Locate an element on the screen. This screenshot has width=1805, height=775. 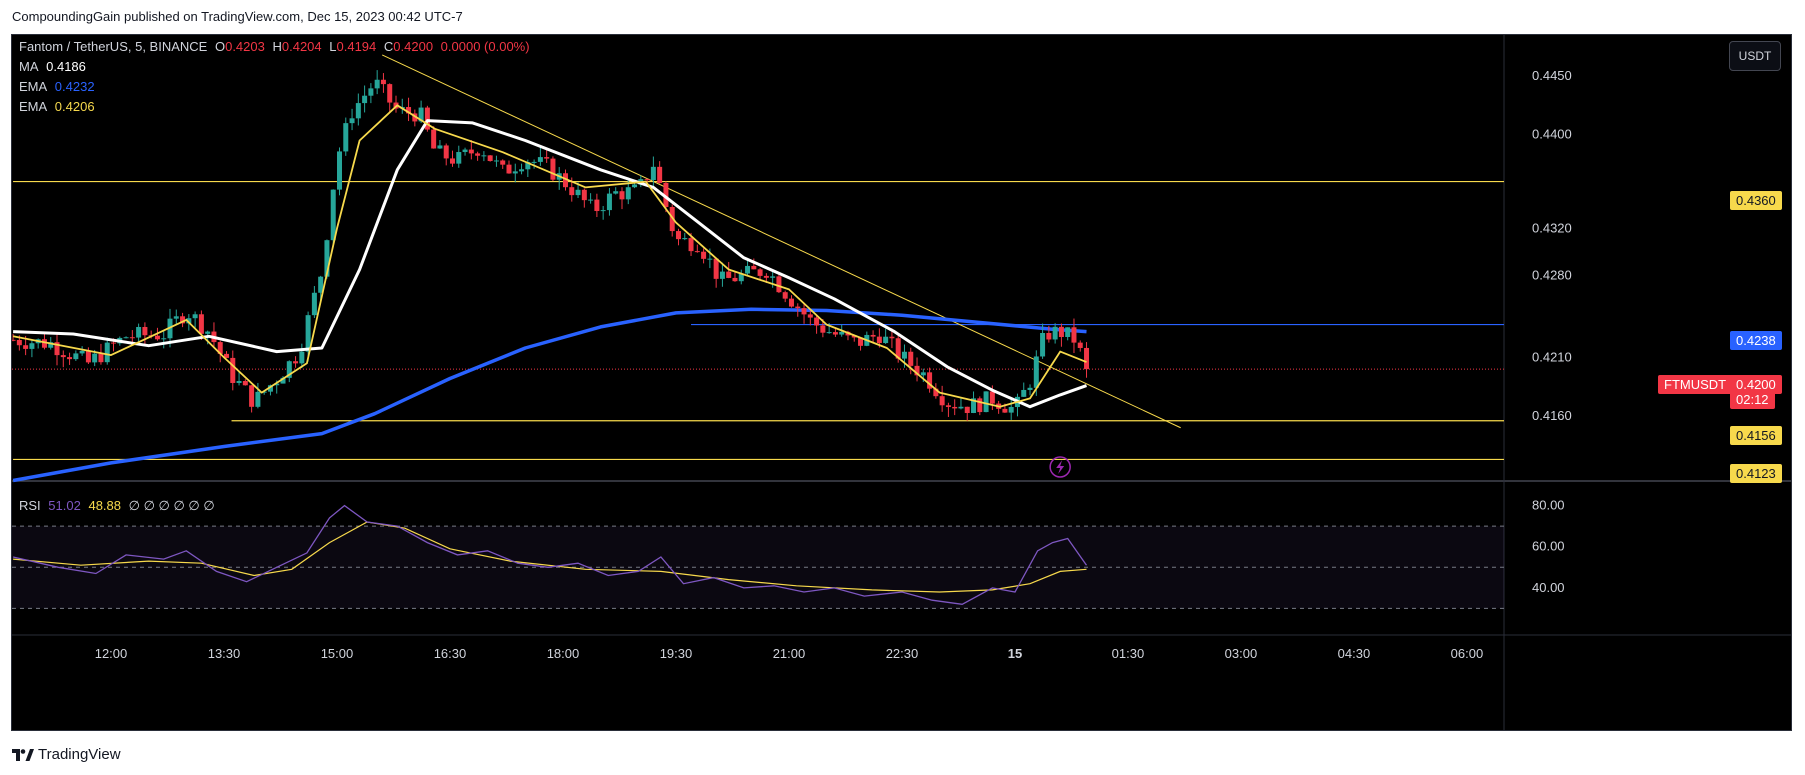
currency-button: USDT is located at coordinates (1755, 56).